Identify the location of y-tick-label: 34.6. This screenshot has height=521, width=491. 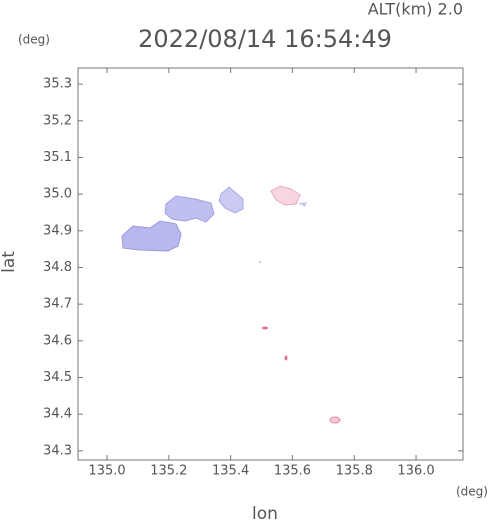
(57, 340).